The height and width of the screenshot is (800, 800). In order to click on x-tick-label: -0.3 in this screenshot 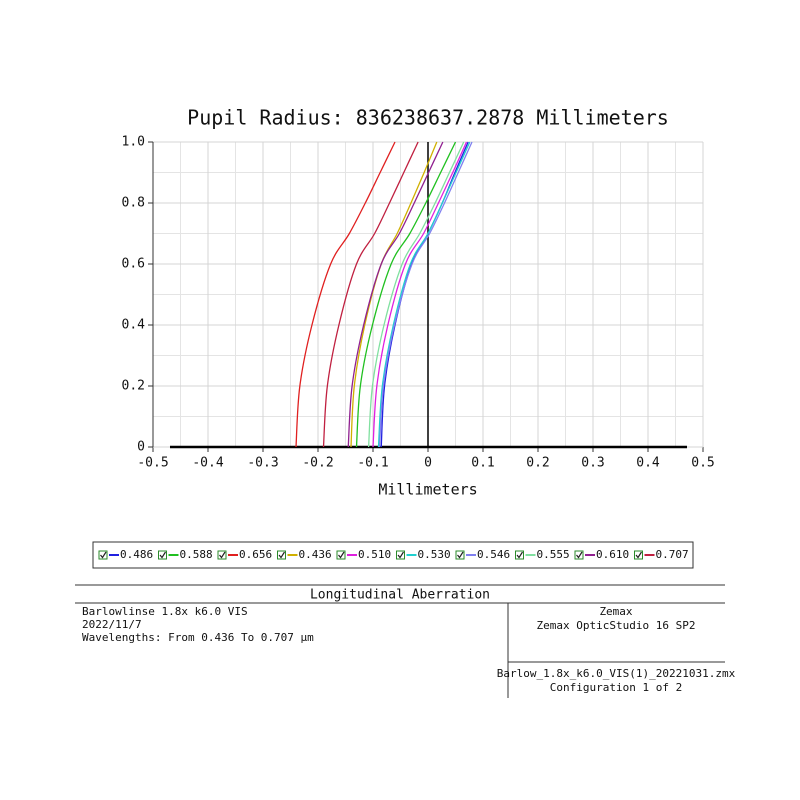, I will do `click(262, 463)`.